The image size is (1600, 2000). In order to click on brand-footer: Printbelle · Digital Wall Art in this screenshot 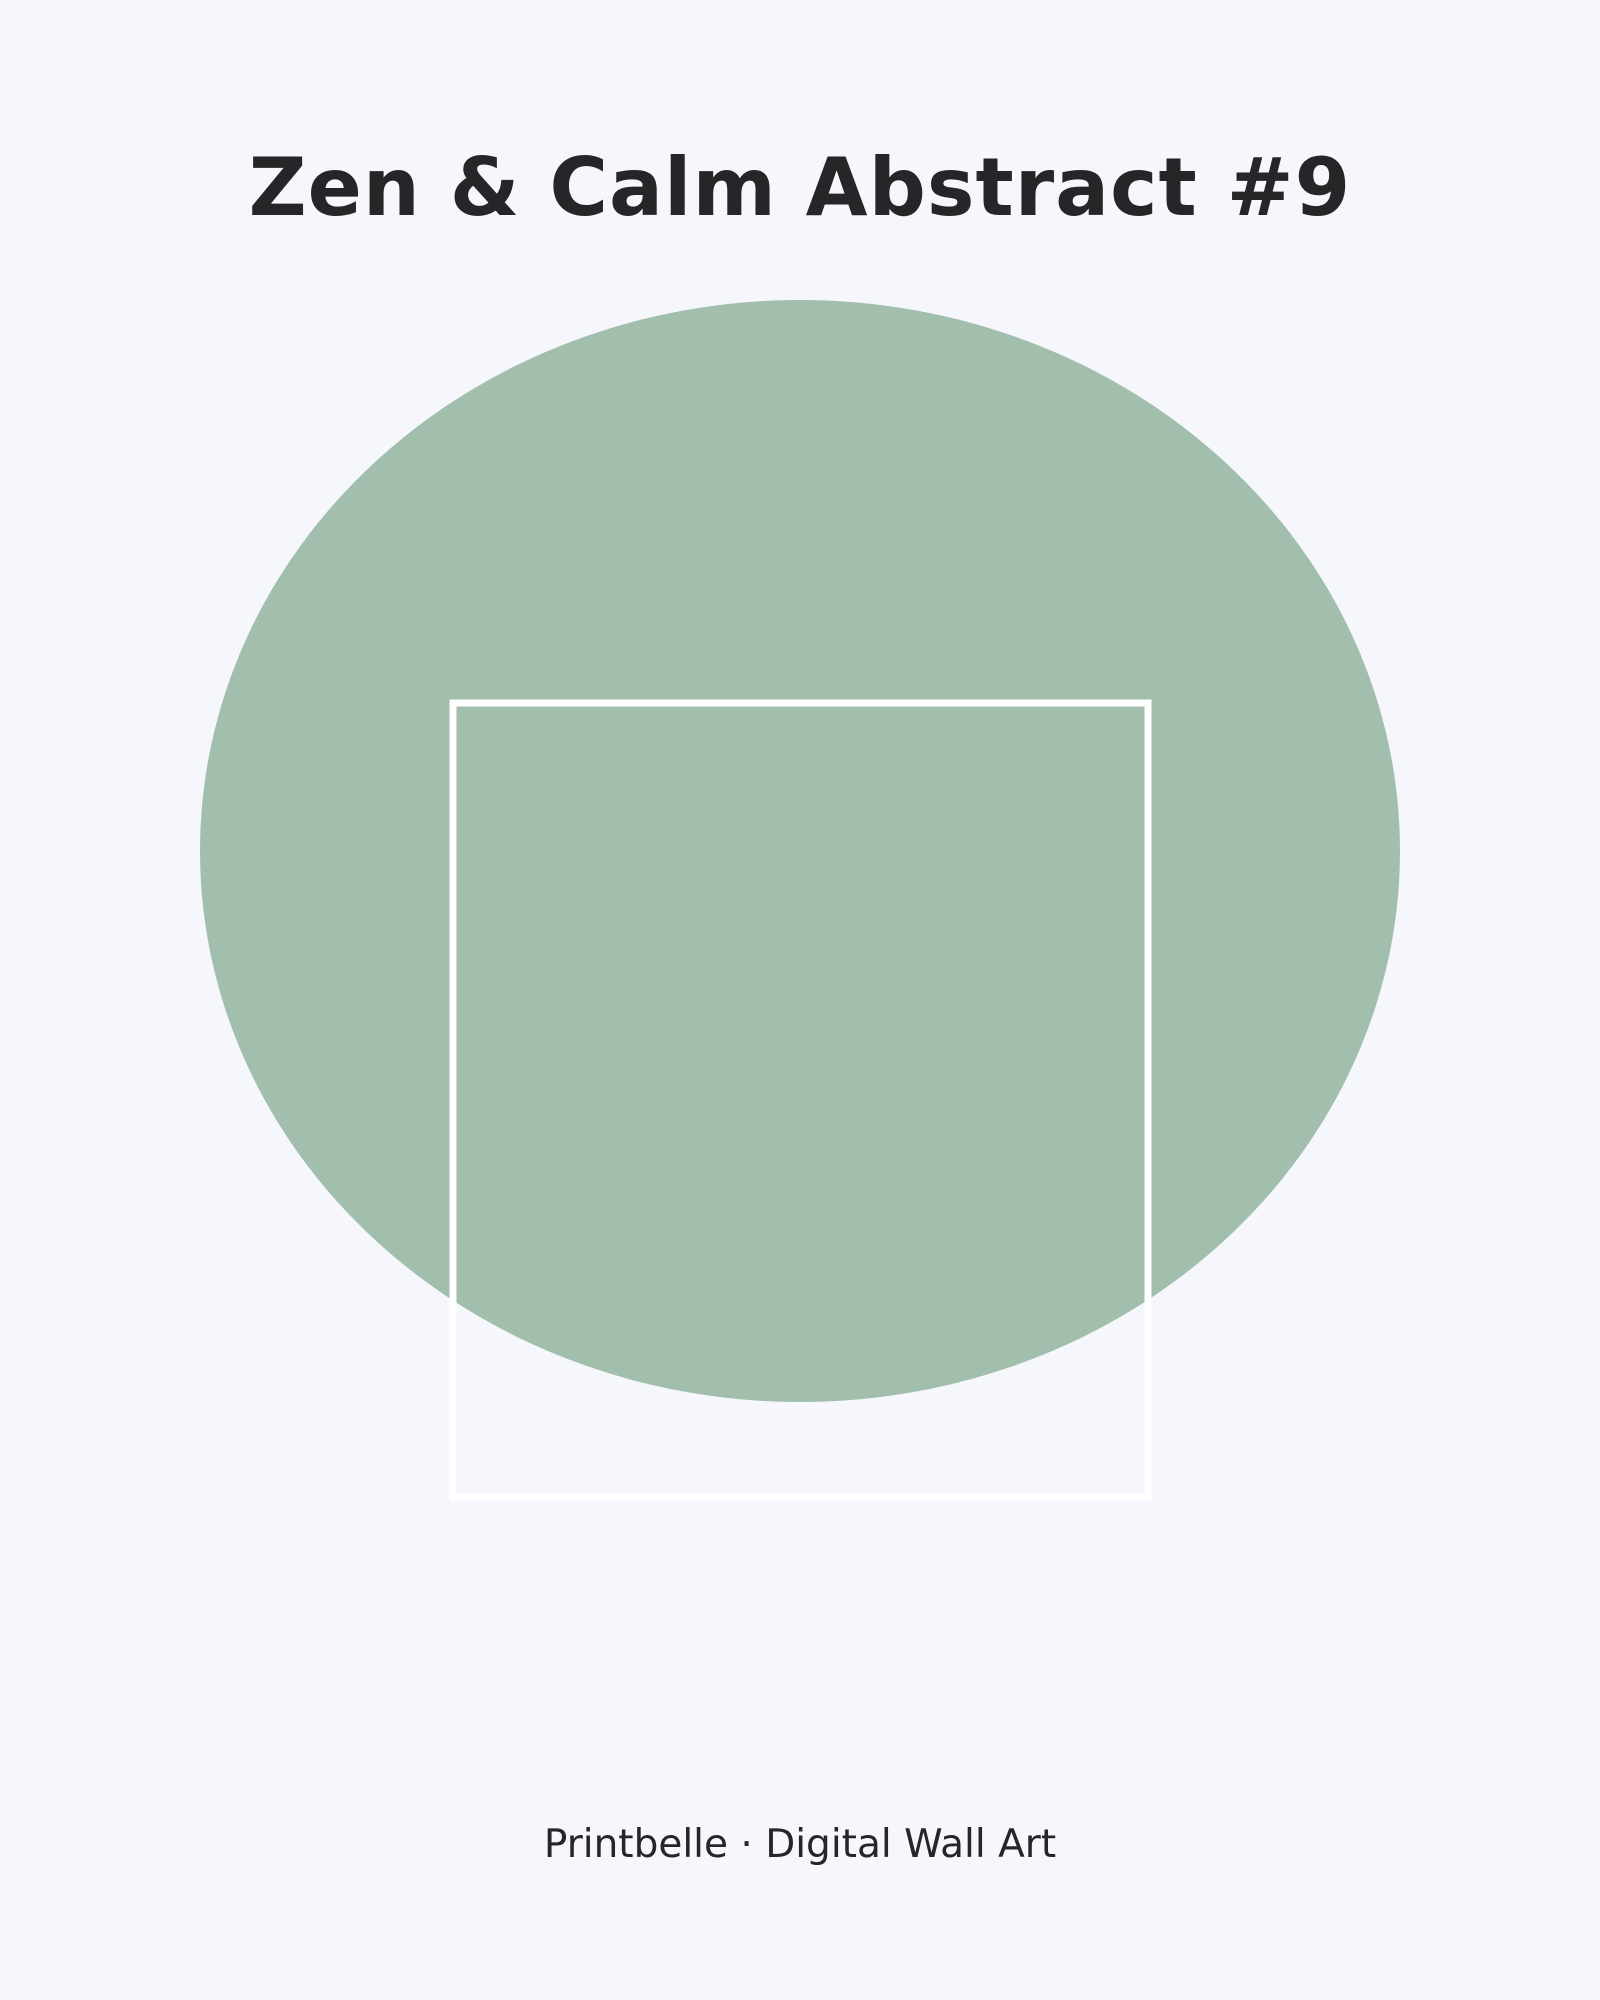, I will do `click(800, 1844)`.